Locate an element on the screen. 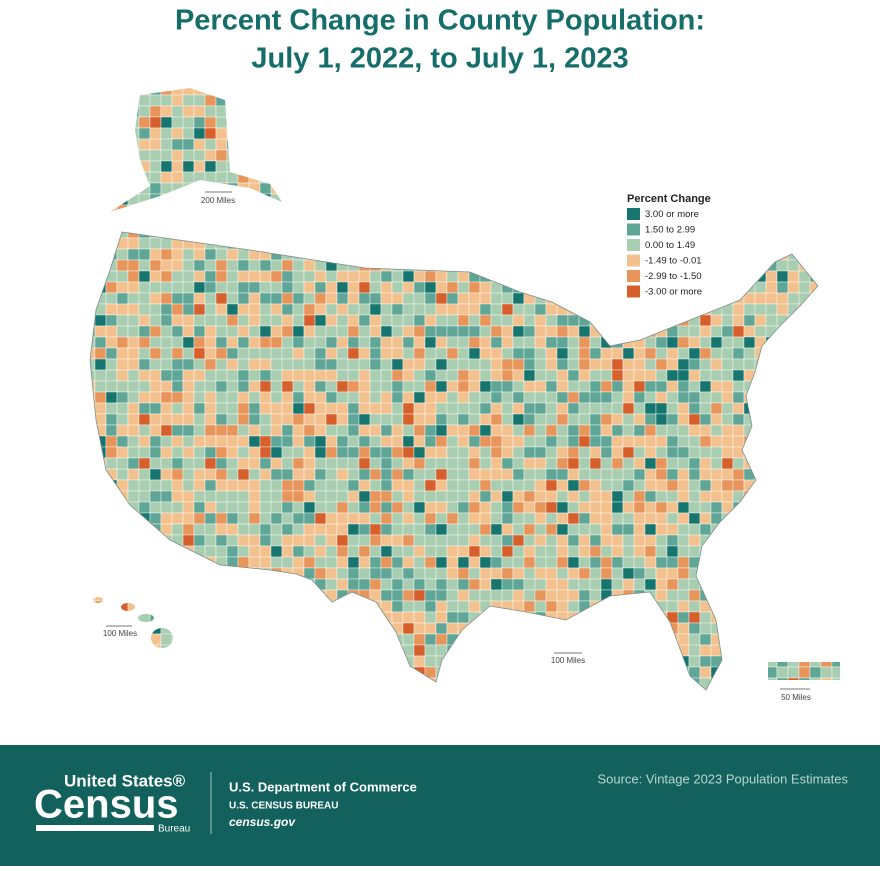 The image size is (880, 871). legend-swatch is located at coordinates (633, 260).